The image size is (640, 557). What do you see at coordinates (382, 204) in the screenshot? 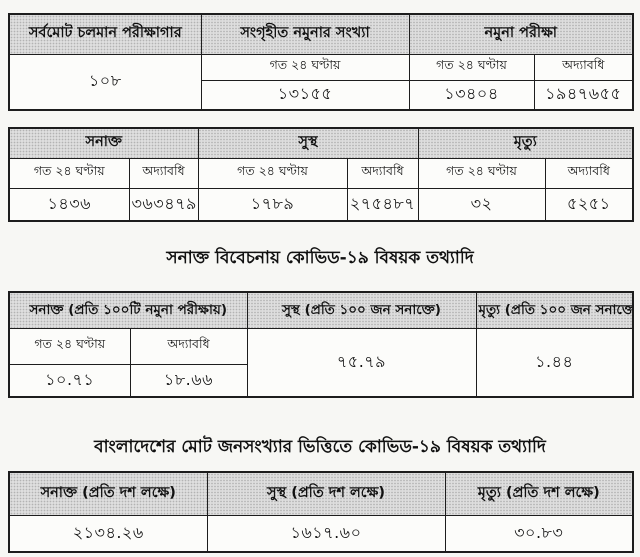
I see `recovered-todate-value-cell: ২৭৫৪৮৭` at bounding box center [382, 204].